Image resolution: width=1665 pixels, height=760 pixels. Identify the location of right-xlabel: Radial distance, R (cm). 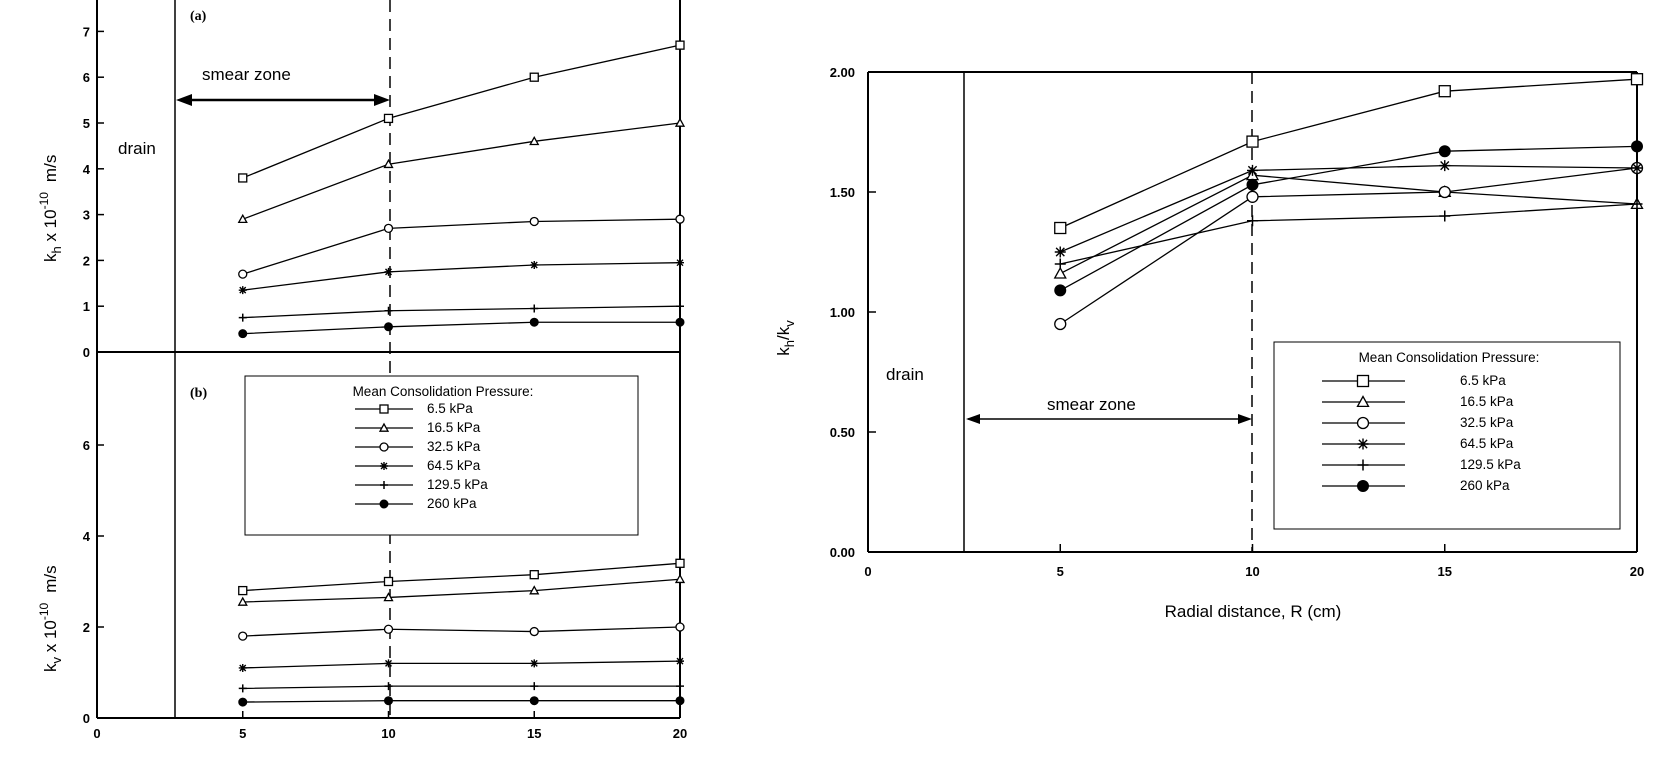
(1253, 611).